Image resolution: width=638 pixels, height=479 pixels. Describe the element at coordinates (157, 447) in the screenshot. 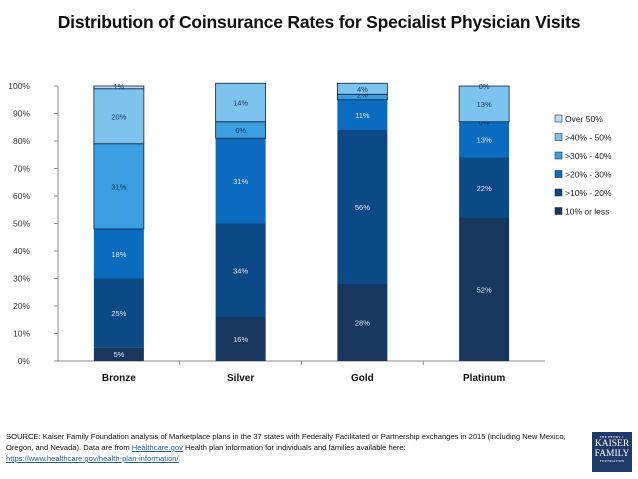

I see `healthcare-gov-link: Healthcare.gov` at that location.